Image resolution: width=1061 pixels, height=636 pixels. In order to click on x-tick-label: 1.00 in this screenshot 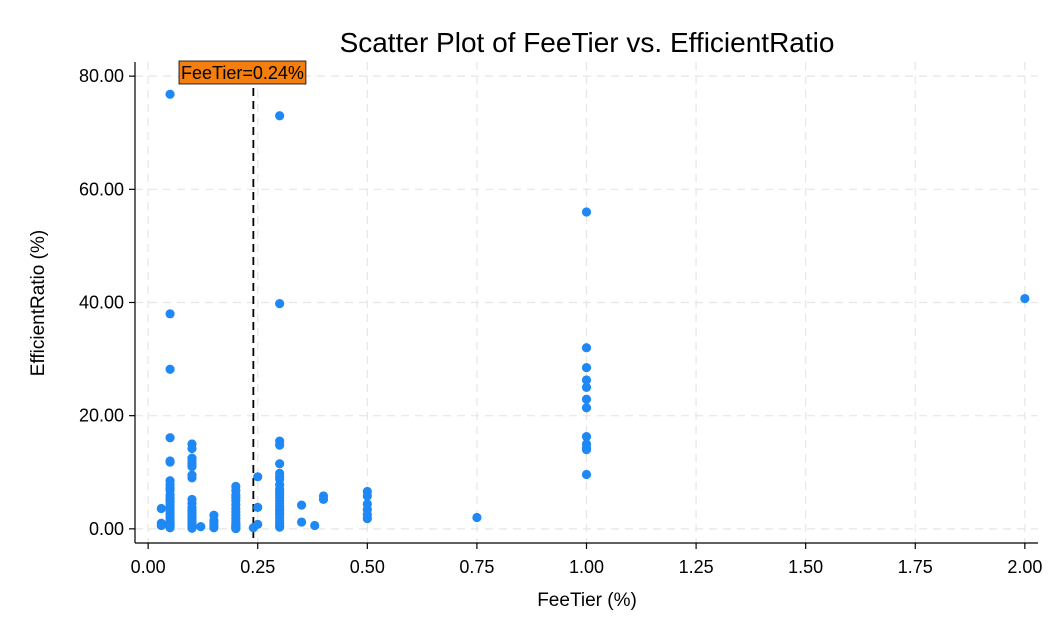, I will do `click(586, 567)`.